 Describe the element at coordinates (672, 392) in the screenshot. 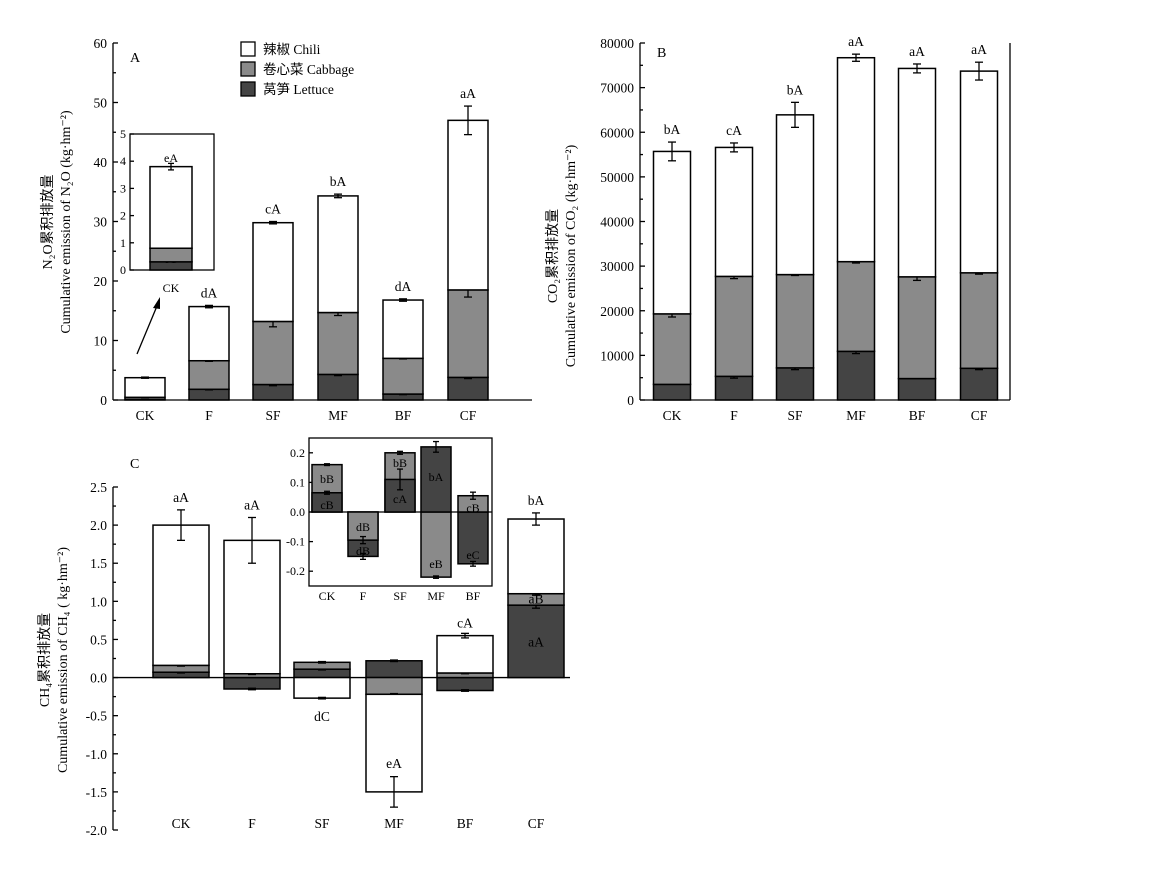

I see `bar-ck-lettuce` at that location.